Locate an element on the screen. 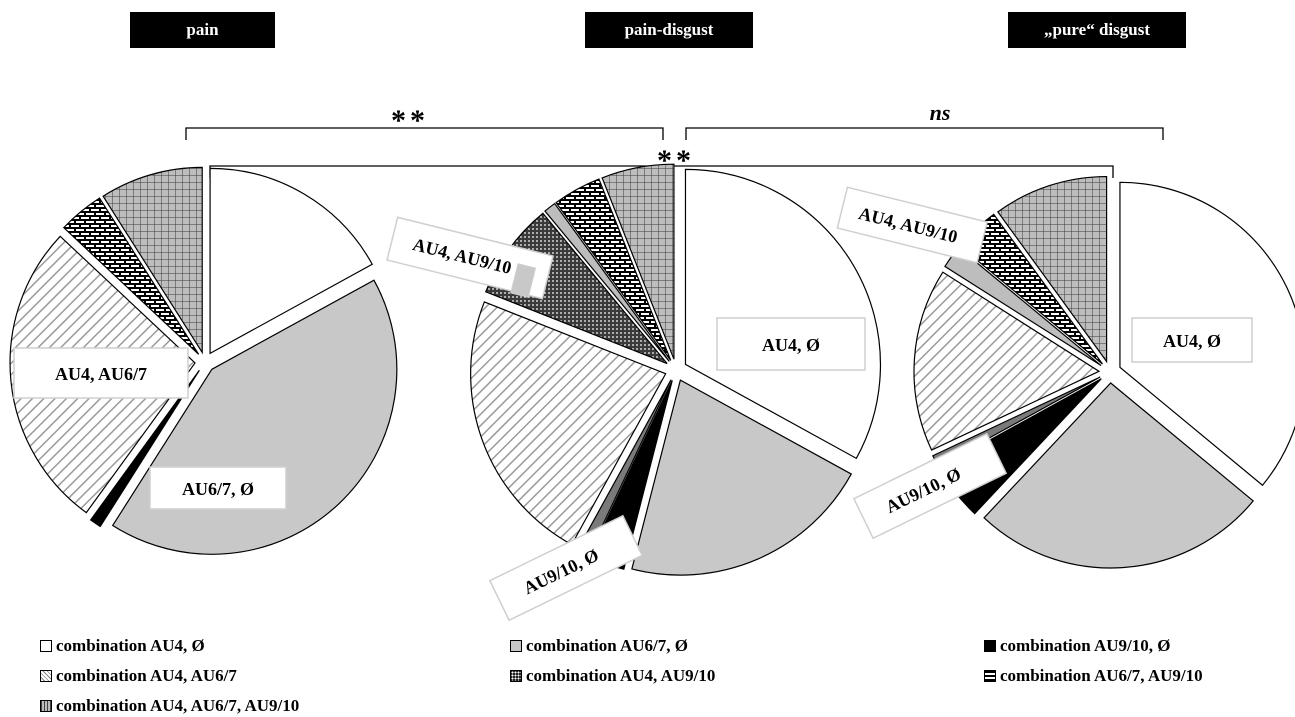  legend-item-au4-au67: combination AU4, AU6/7 is located at coordinates (138, 676).